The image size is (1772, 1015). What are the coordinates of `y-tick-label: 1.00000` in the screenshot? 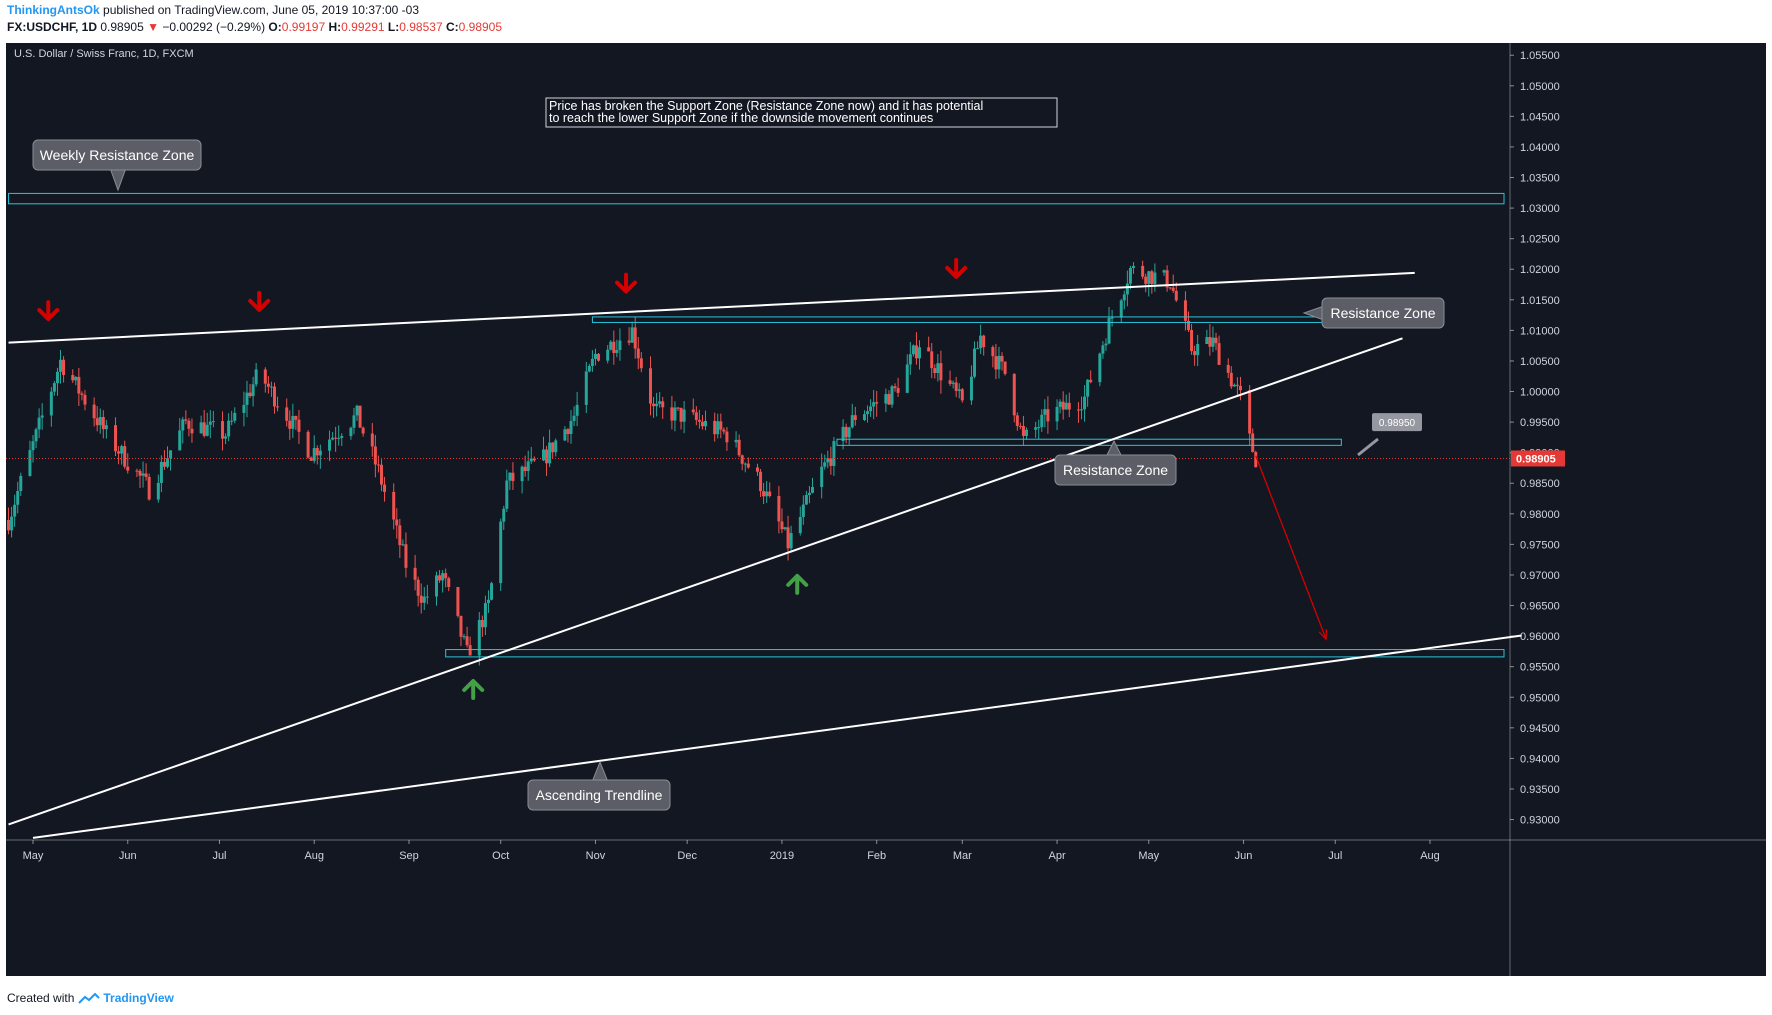 It's located at (1540, 393).